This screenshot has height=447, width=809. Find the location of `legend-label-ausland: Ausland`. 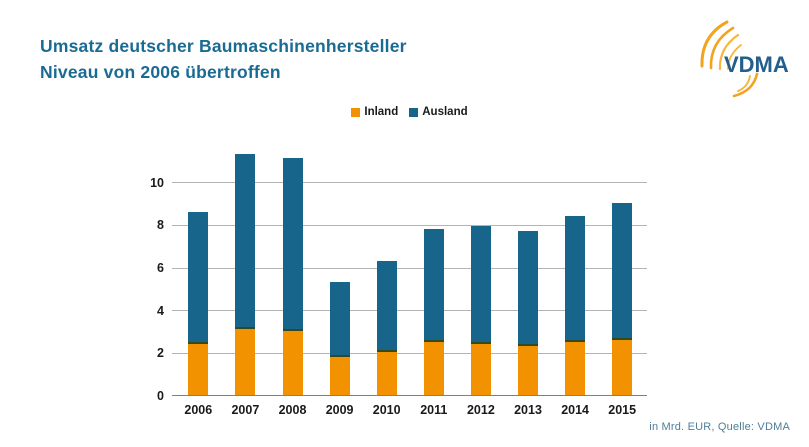

legend-label-ausland: Ausland is located at coordinates (445, 112).